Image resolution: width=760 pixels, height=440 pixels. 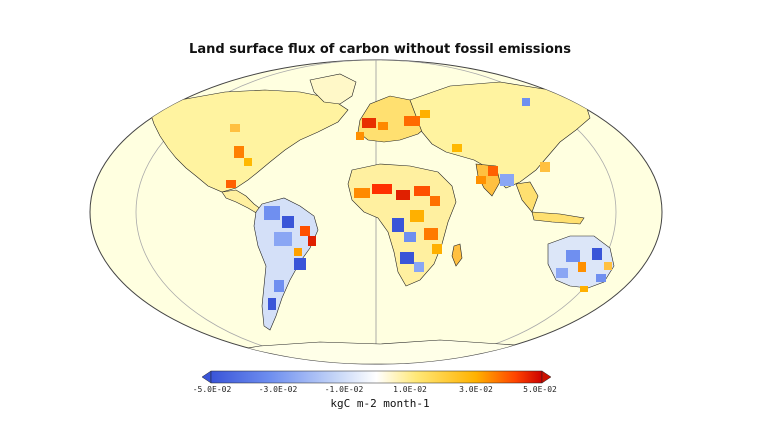 I want to click on colorbar, so click(x=376, y=377).